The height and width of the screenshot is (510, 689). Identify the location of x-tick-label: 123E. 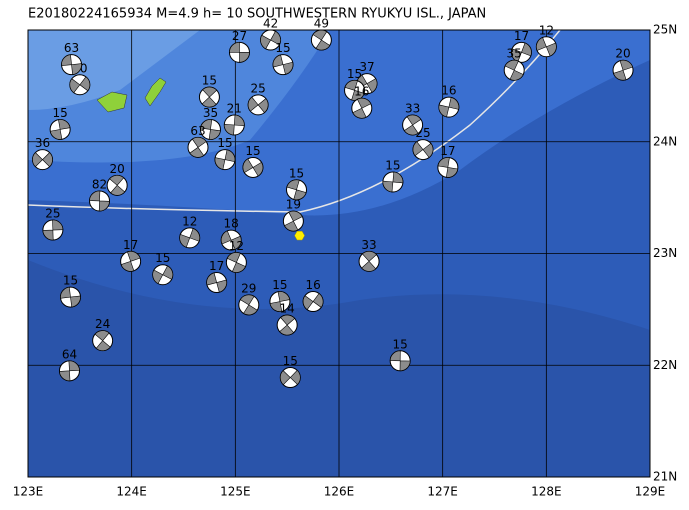
(28, 492).